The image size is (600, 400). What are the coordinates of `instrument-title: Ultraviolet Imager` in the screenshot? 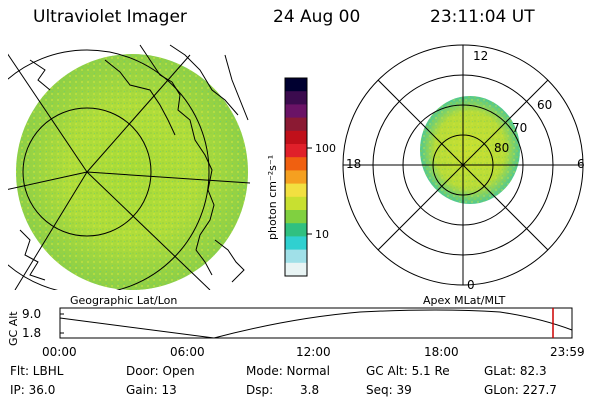 It's located at (110, 17).